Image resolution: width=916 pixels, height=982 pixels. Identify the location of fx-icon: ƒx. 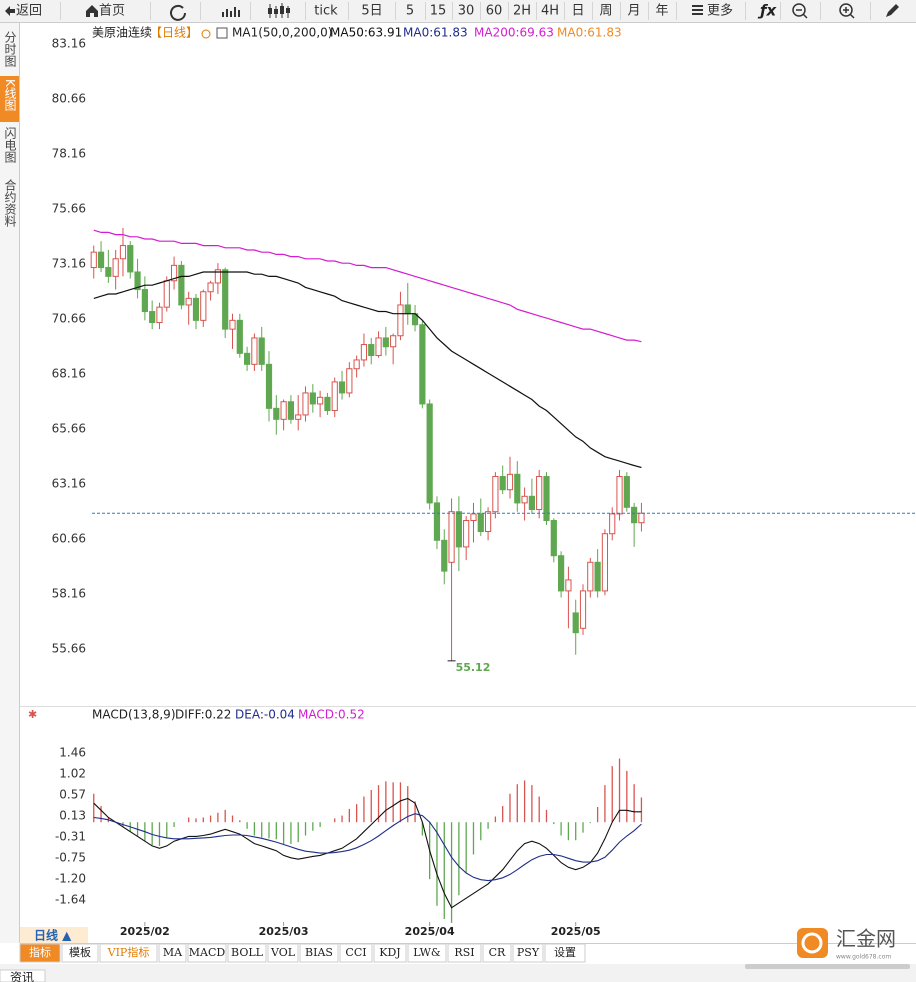
(767, 11).